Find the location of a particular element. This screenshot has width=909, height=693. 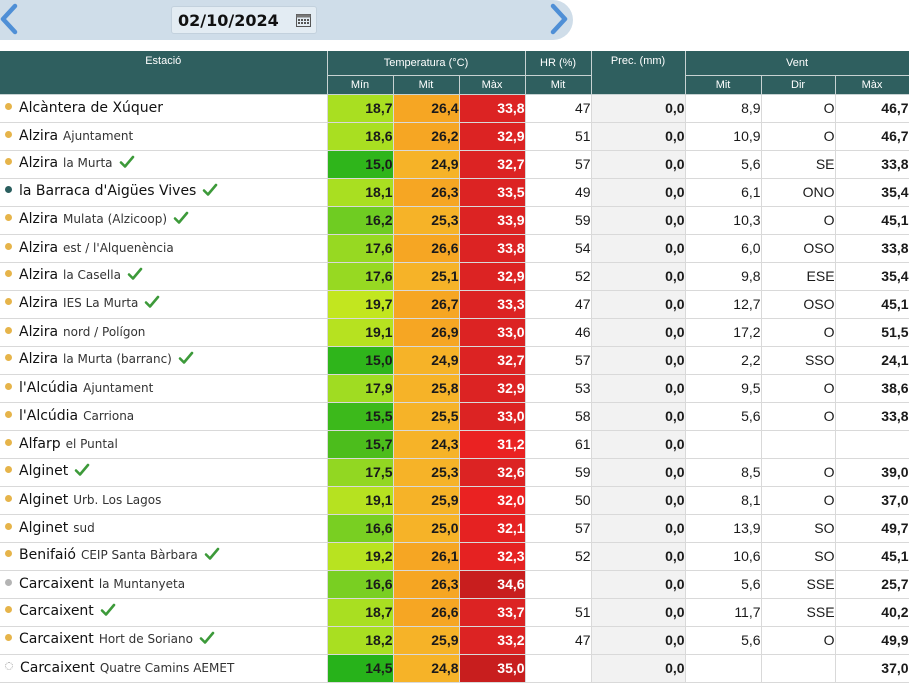

station-location: est / l'Alquenència is located at coordinates (118, 248).